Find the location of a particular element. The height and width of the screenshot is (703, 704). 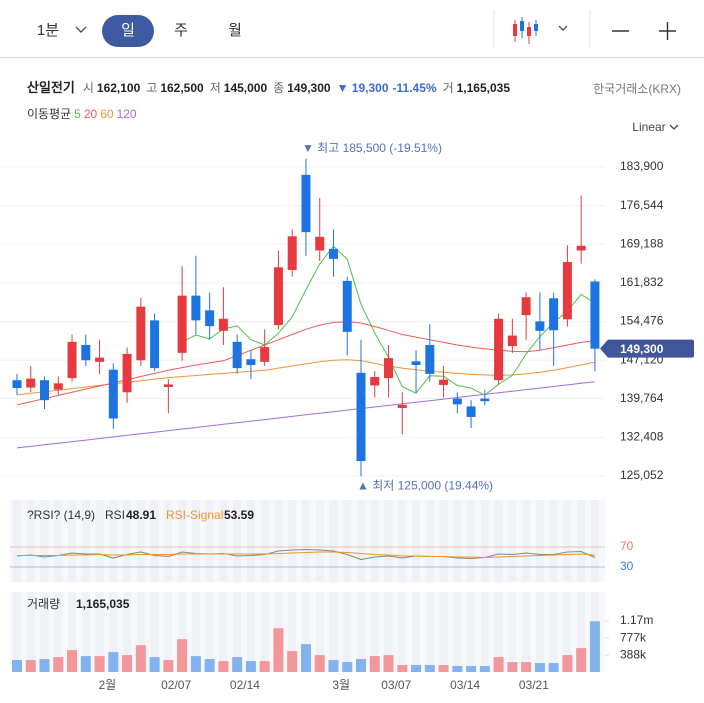

stock-name: 산일전기 is located at coordinates (51, 87).